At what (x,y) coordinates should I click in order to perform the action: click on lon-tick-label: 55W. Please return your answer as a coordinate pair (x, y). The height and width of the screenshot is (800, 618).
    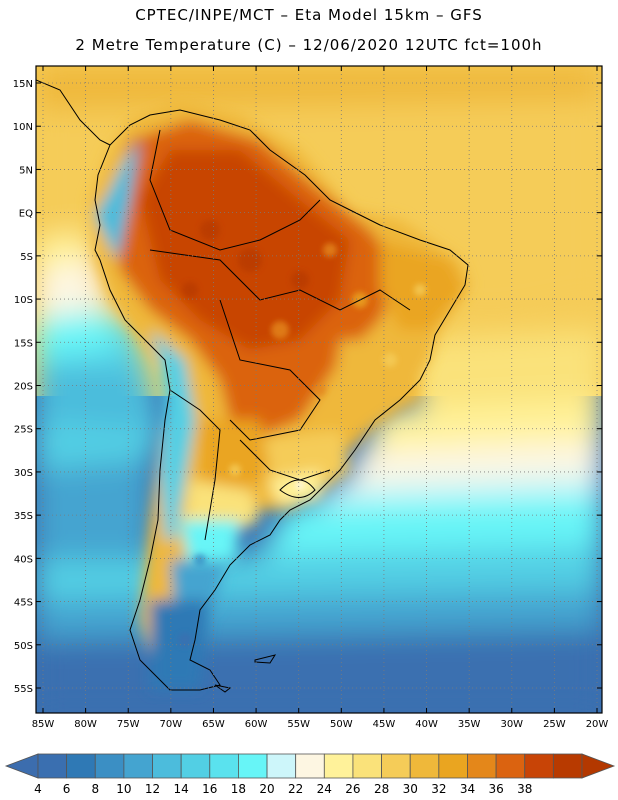
    Looking at the image, I should click on (298, 724).